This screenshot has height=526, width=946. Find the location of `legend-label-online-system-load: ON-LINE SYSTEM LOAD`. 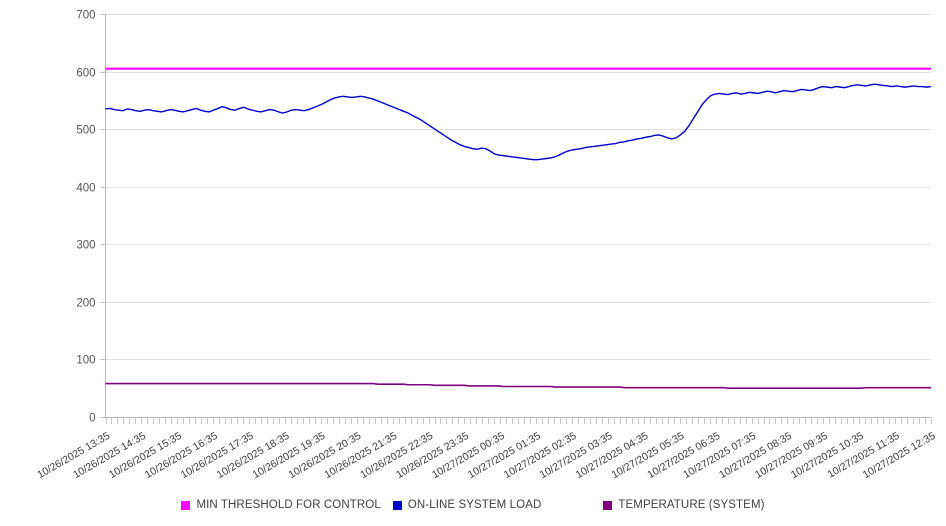

legend-label-online-system-load: ON-LINE SYSTEM LOAD is located at coordinates (474, 505).